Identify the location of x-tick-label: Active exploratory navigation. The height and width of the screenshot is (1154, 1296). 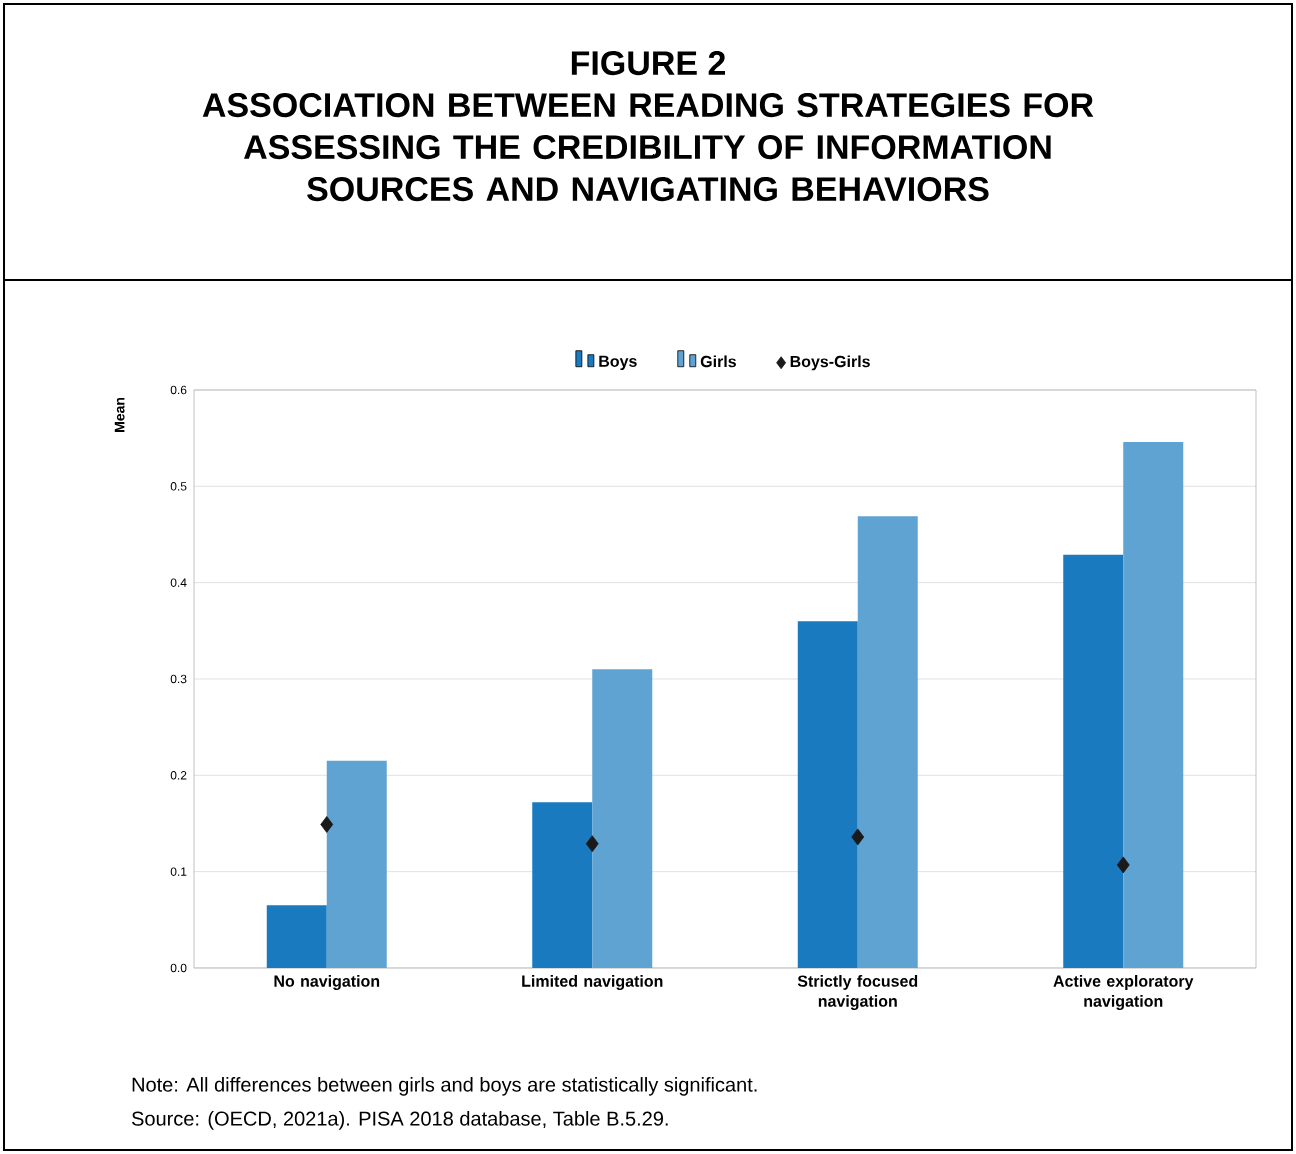
(1123, 993).